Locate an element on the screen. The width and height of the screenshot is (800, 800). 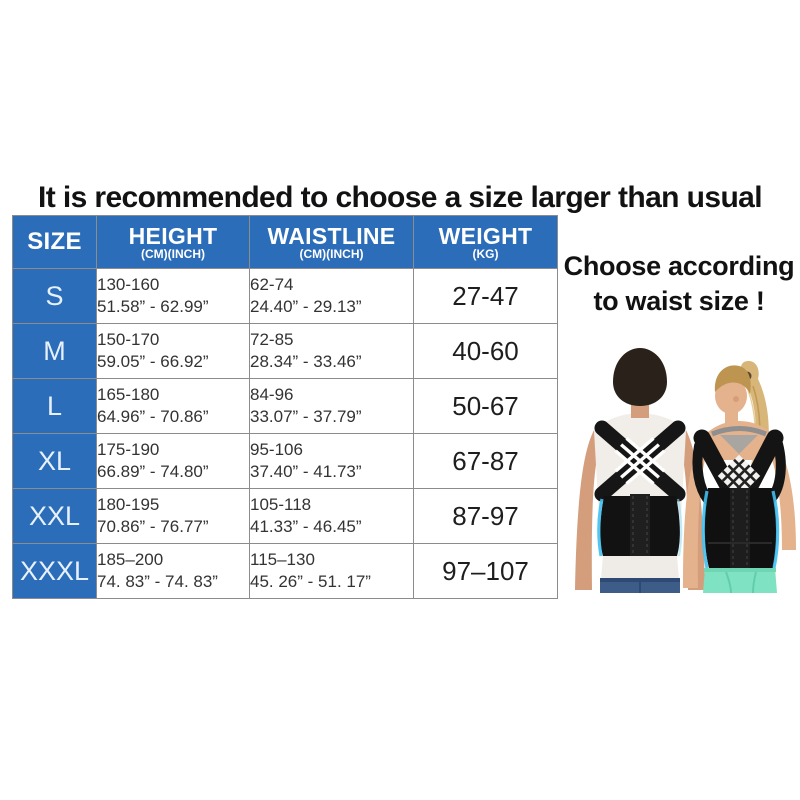
waistline-cell: 105-118 41.33” - 46.45” is located at coordinates (331, 516).